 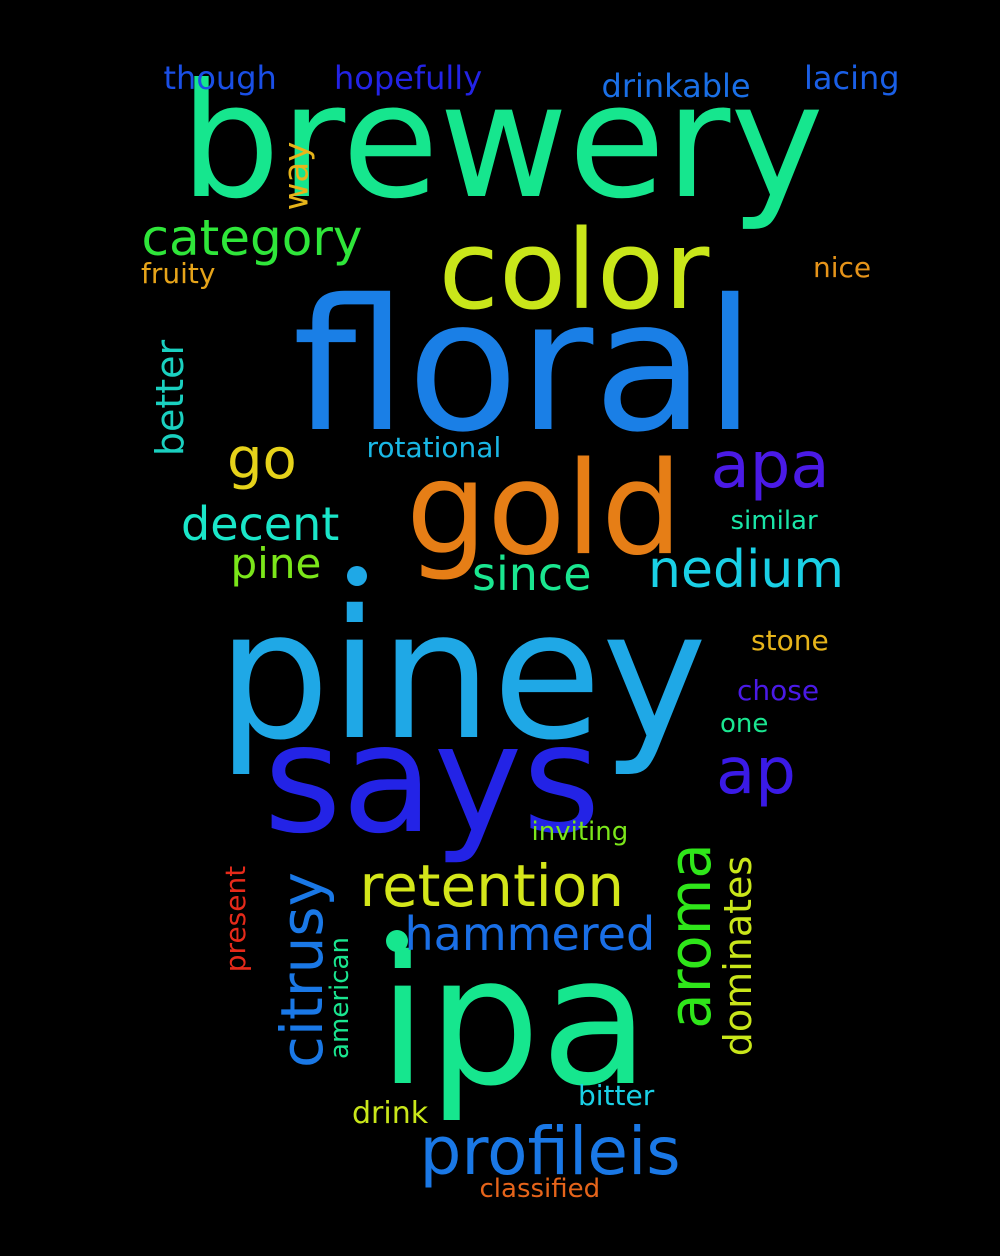 I want to click on word-rotational: rotational, so click(x=434, y=447).